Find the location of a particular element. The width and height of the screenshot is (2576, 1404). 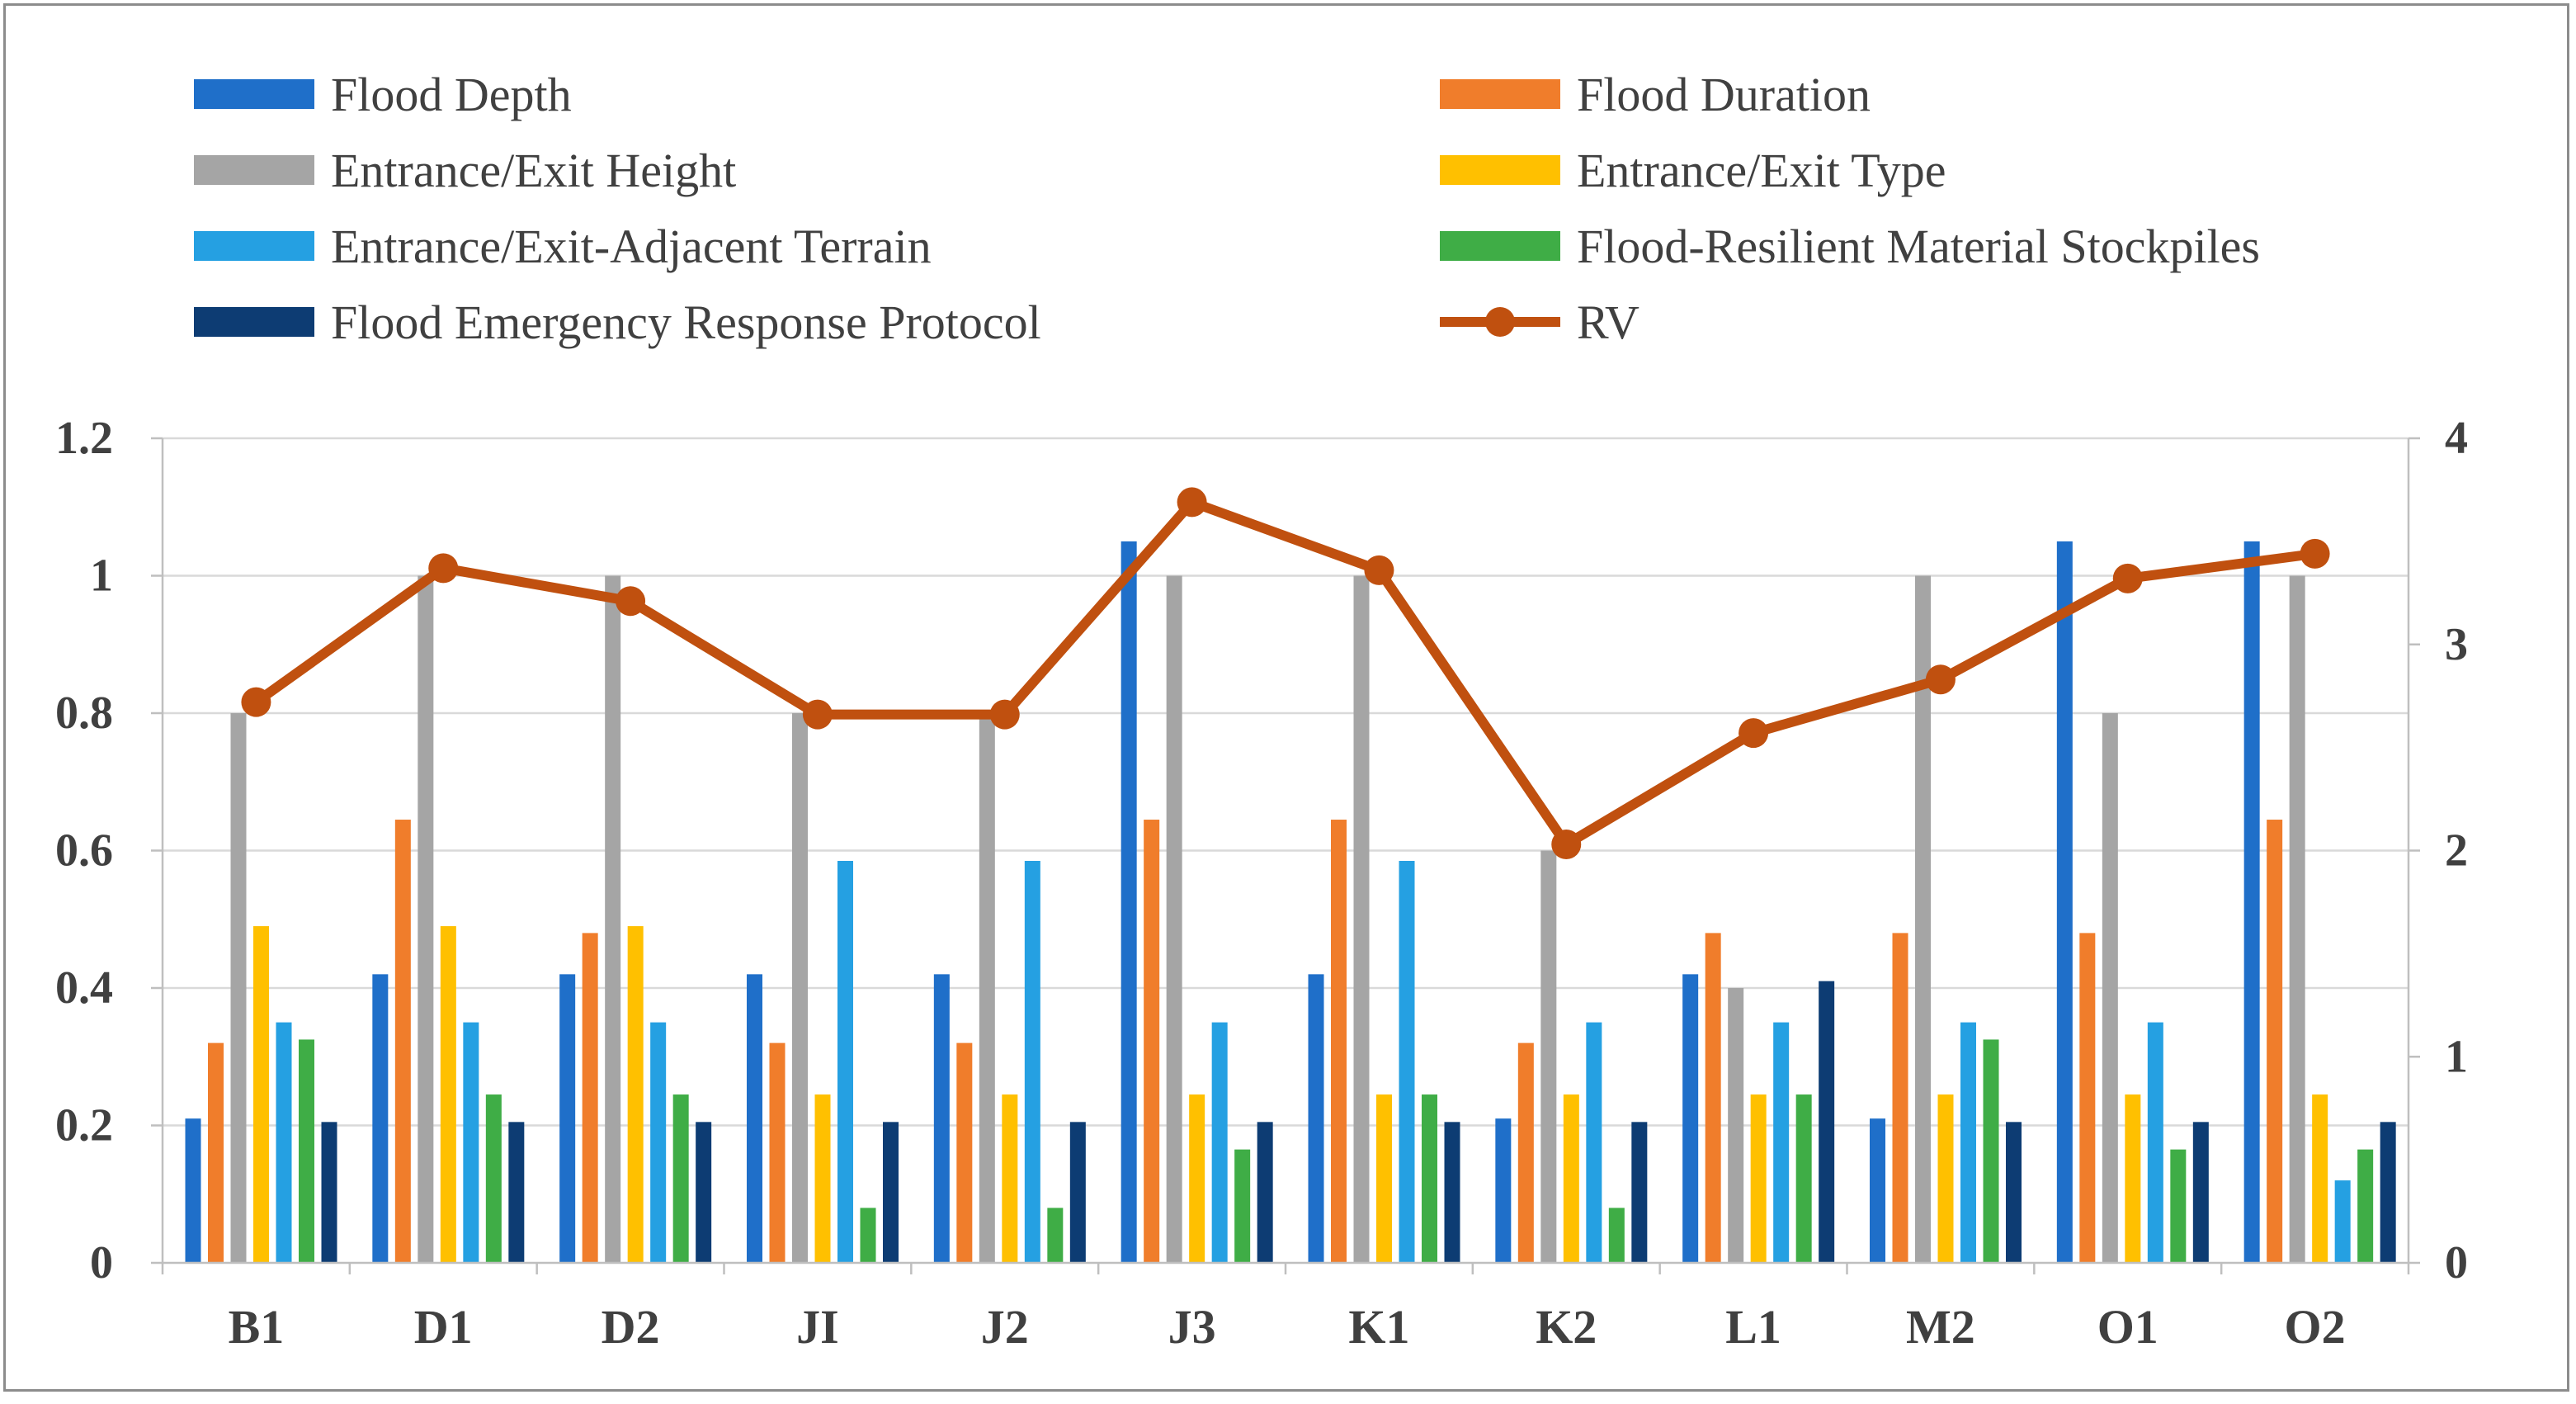

rv-point-b1 is located at coordinates (256, 702).